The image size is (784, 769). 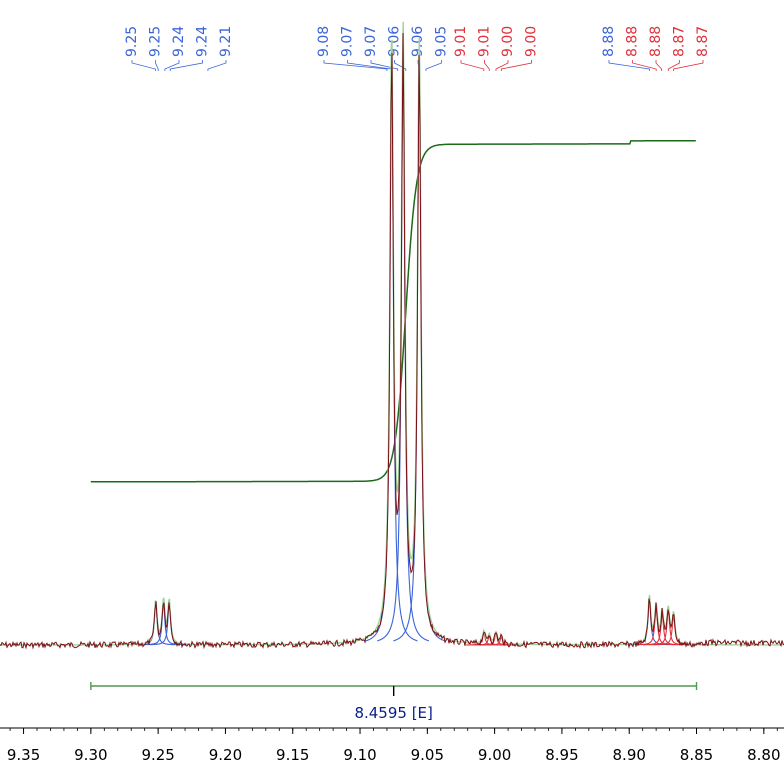 I want to click on x-axis-tick-label: 8.85, so click(x=696, y=755).